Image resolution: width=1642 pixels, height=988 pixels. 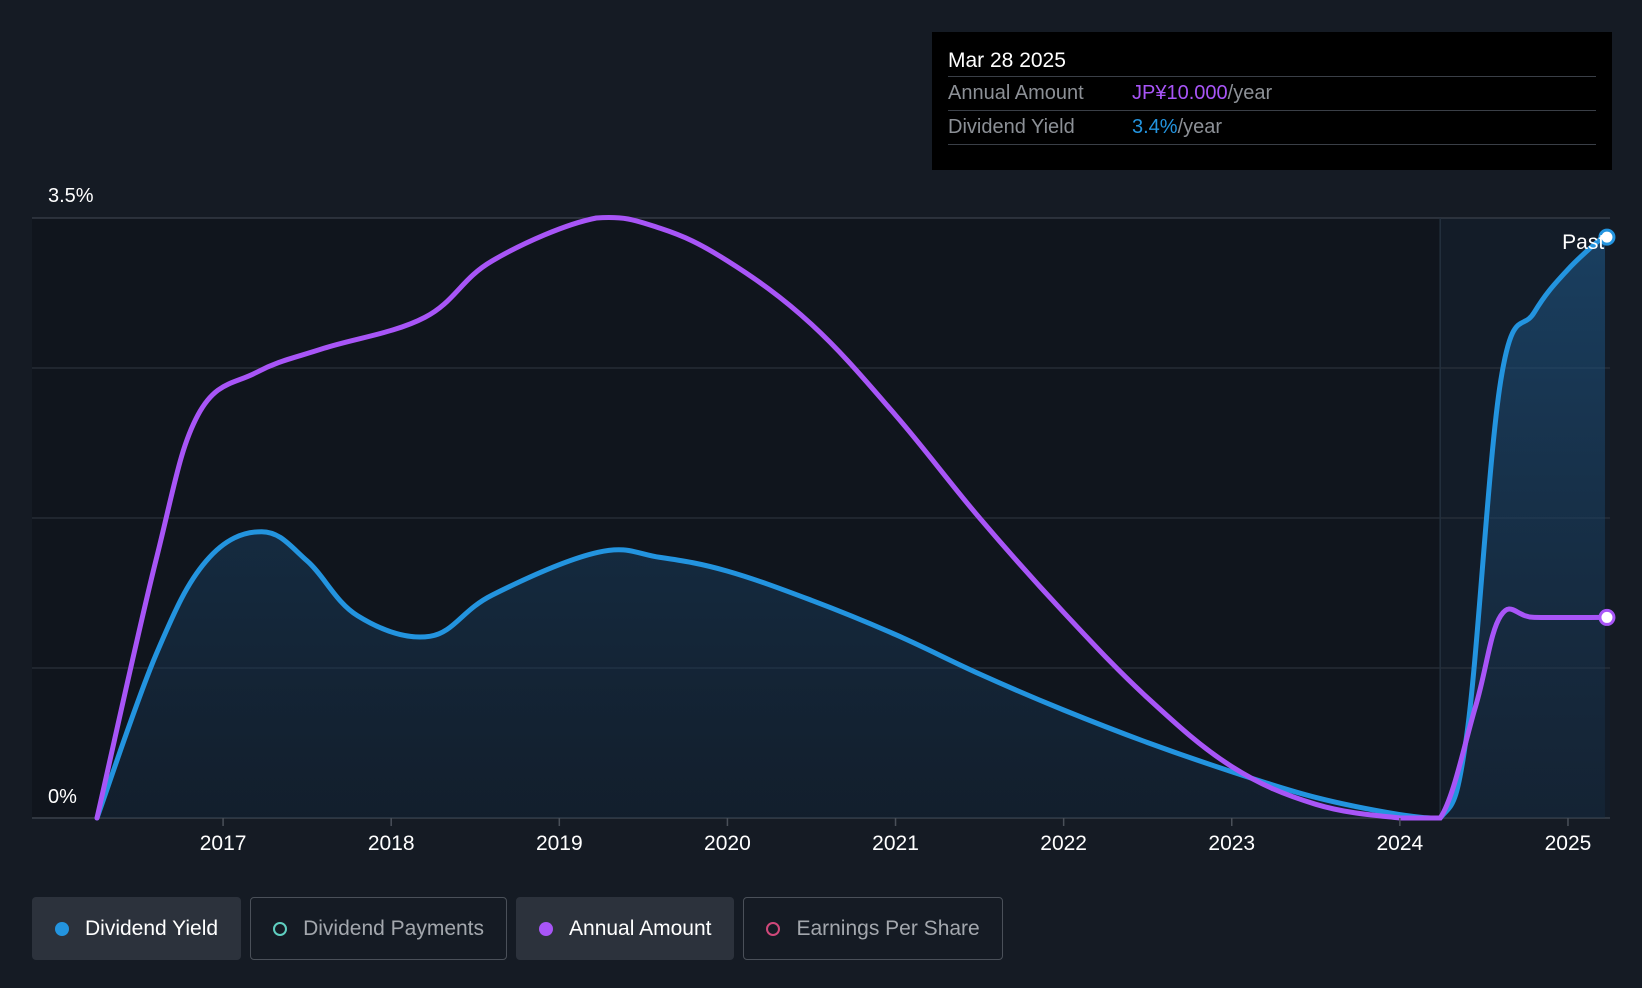 I want to click on x-tick-label: 2022, so click(x=1063, y=843).